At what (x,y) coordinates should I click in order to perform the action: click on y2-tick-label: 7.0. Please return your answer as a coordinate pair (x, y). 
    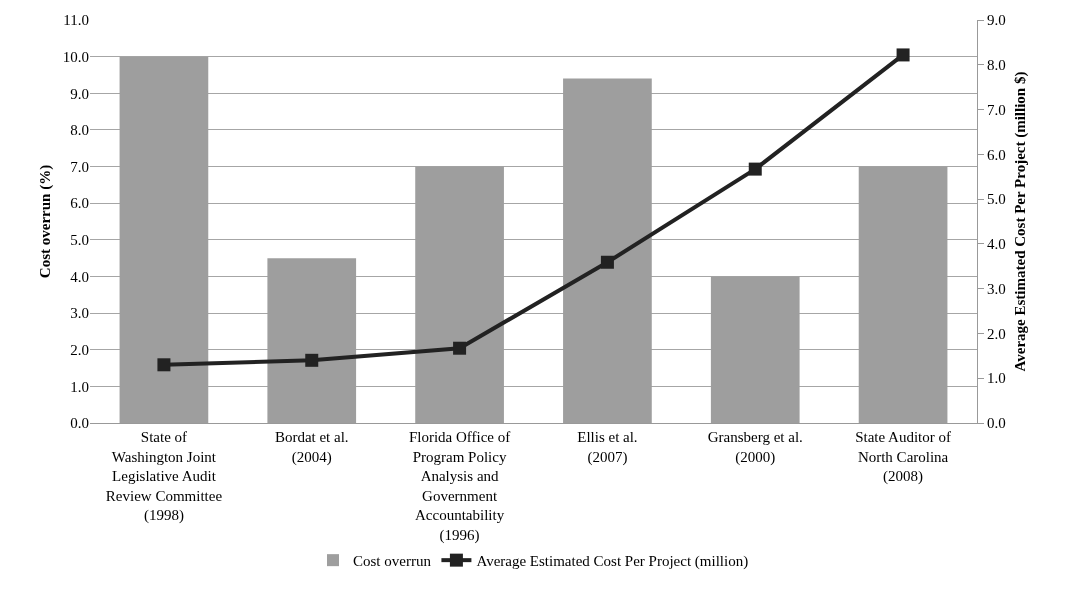
    Looking at the image, I should click on (996, 109).